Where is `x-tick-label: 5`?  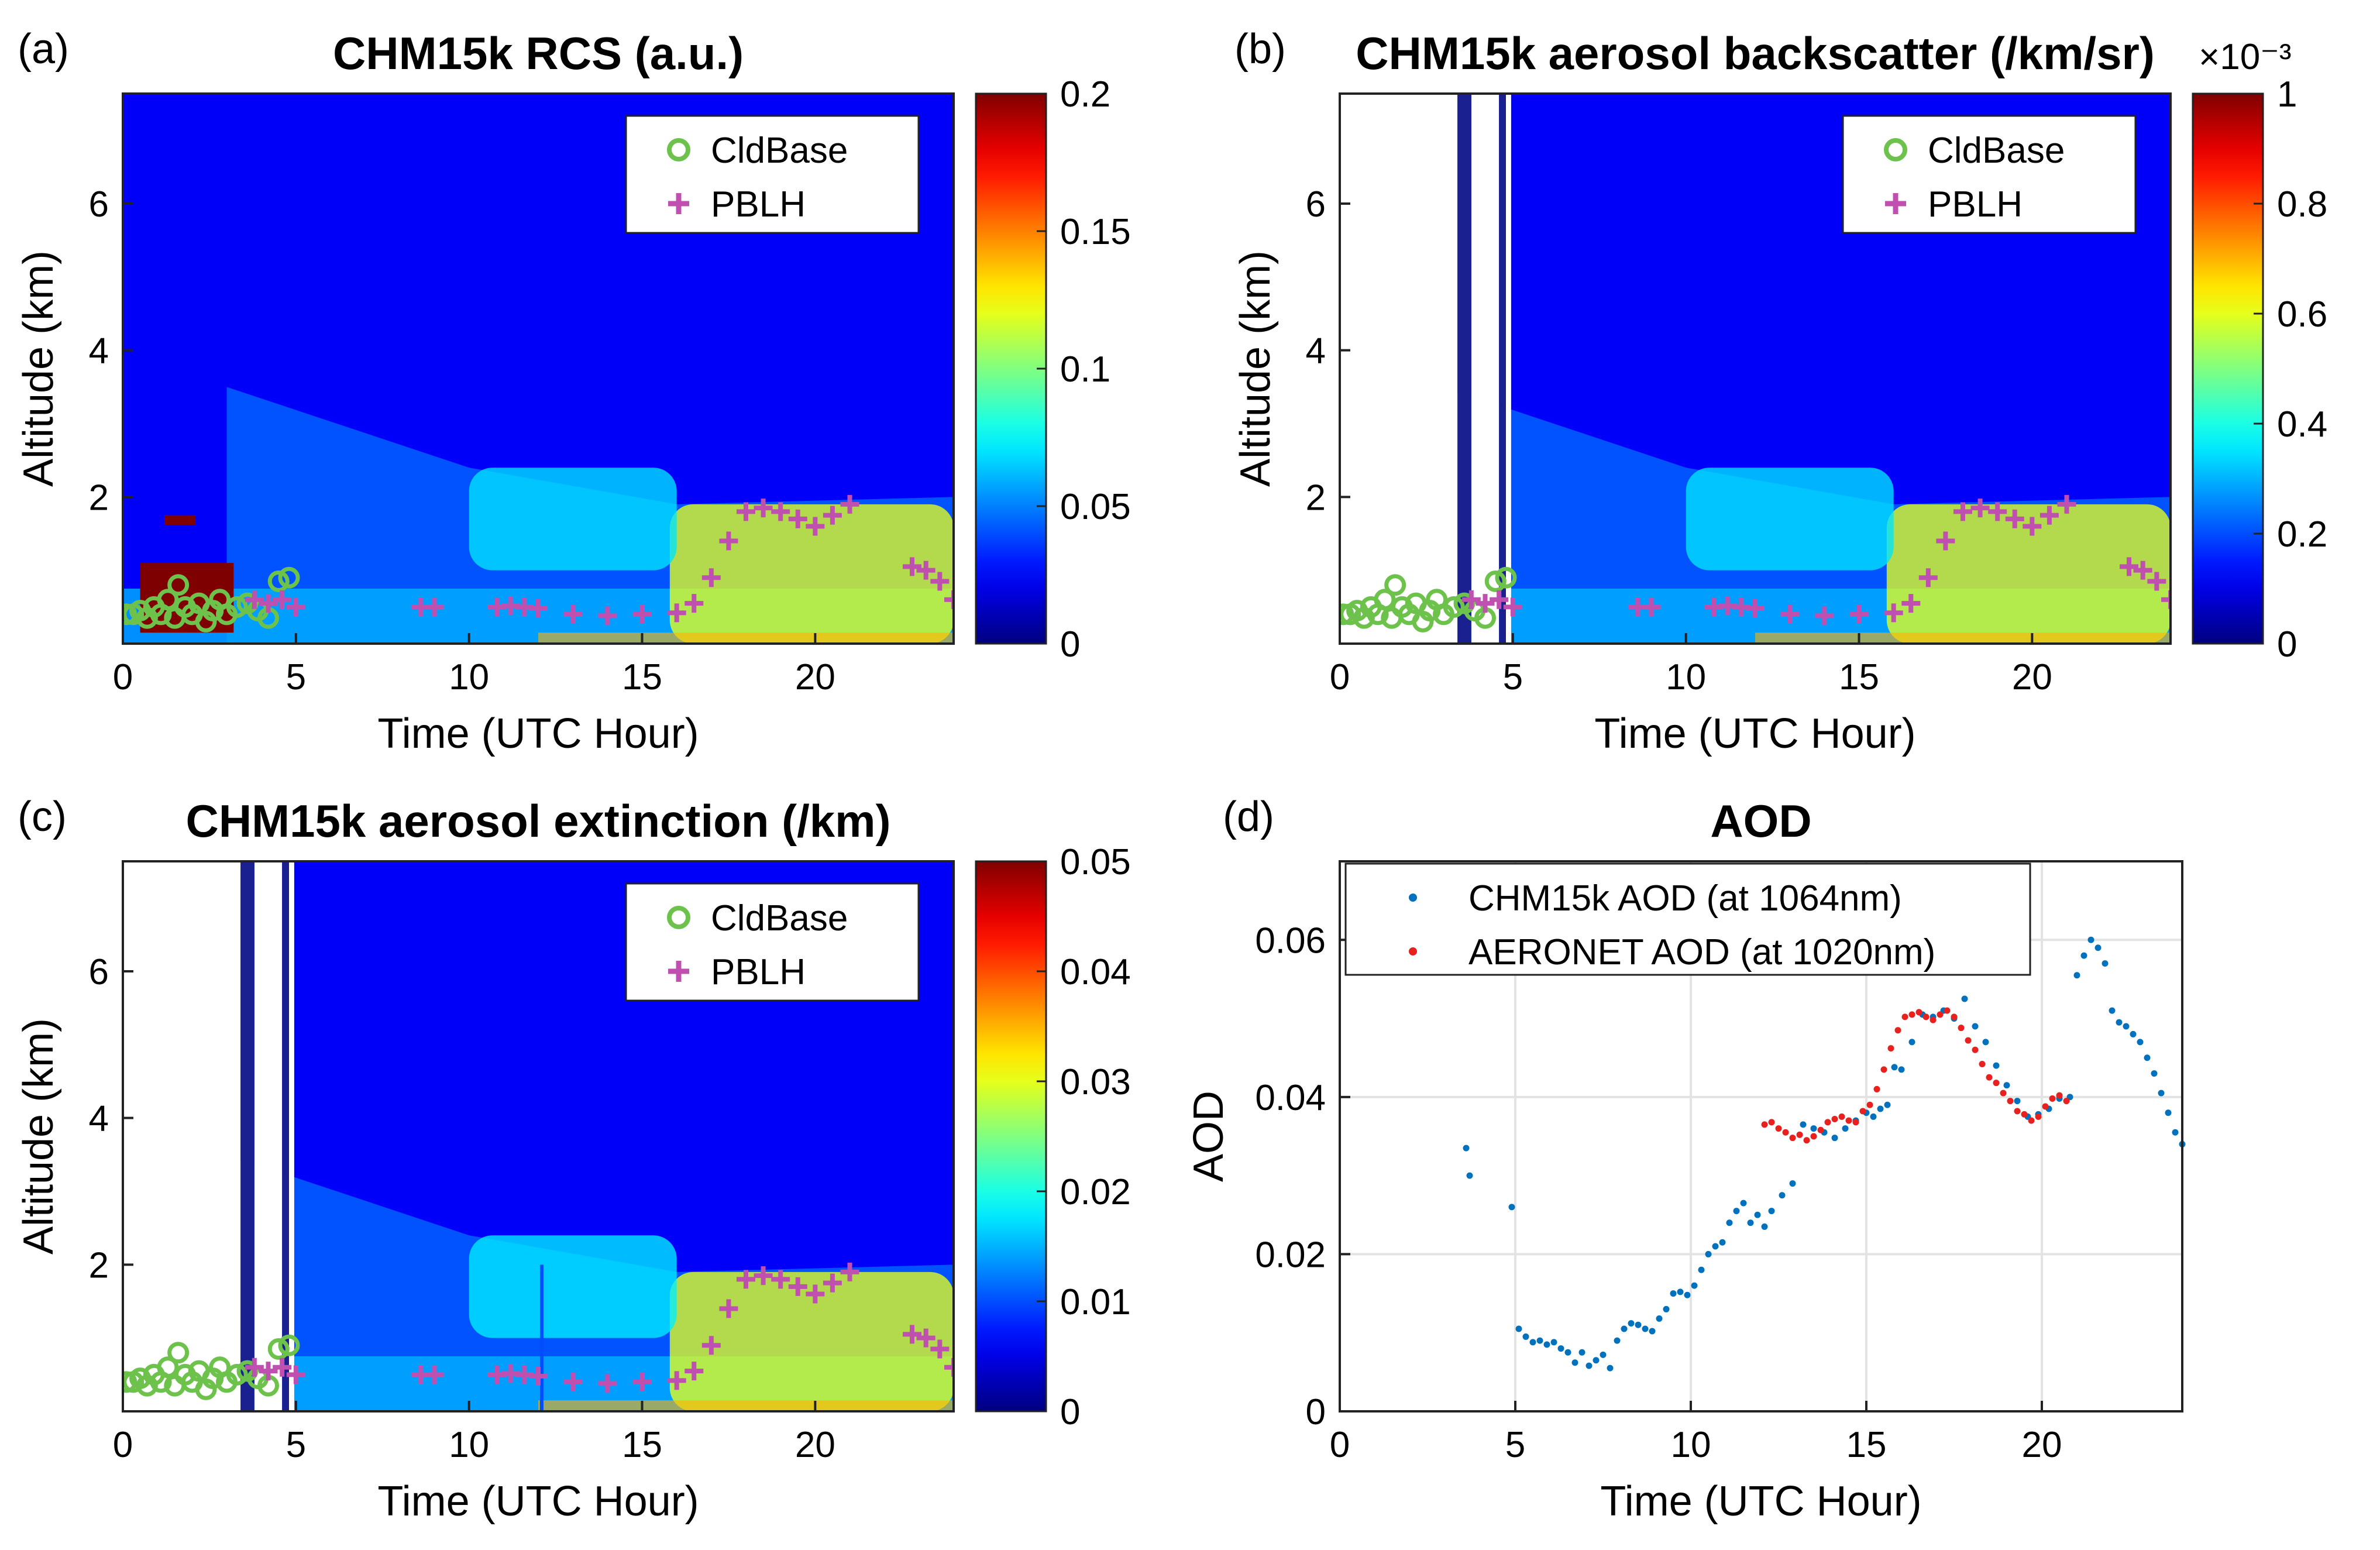 x-tick-label: 5 is located at coordinates (296, 677).